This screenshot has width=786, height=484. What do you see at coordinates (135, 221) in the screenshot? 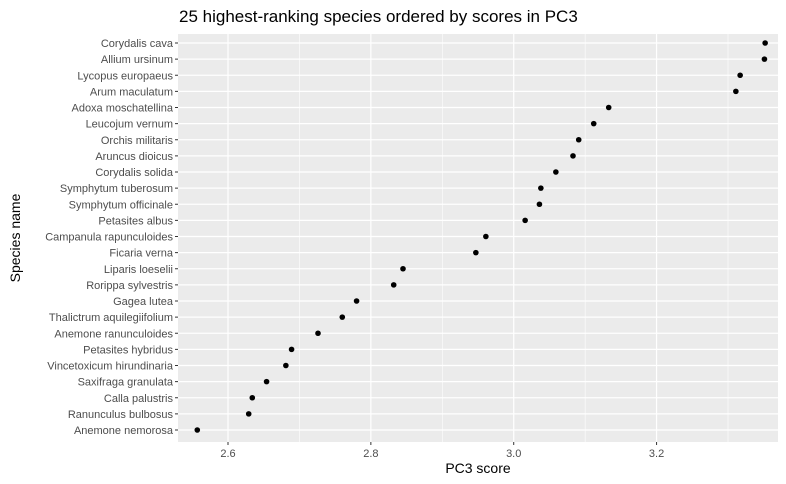
I see `y-tick-label: Petasites albus` at bounding box center [135, 221].